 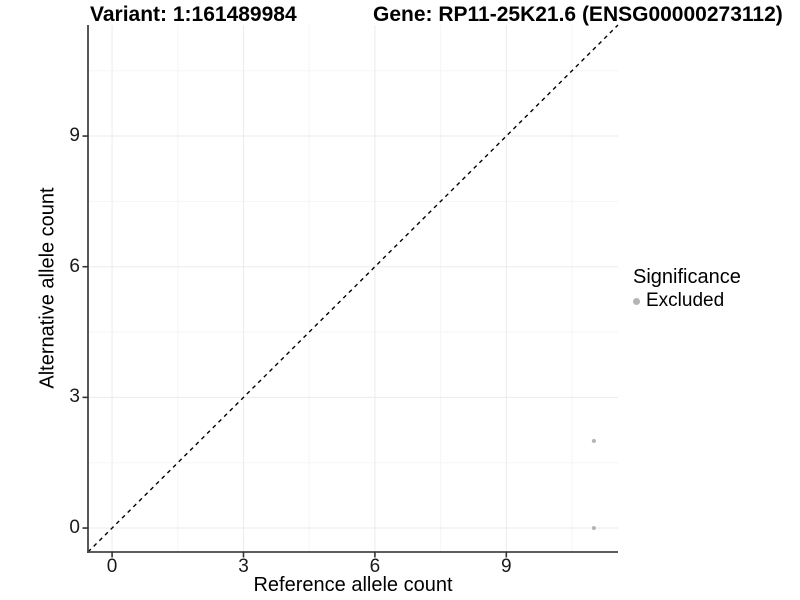 What do you see at coordinates (74, 266) in the screenshot?
I see `y-tick-label: 6` at bounding box center [74, 266].